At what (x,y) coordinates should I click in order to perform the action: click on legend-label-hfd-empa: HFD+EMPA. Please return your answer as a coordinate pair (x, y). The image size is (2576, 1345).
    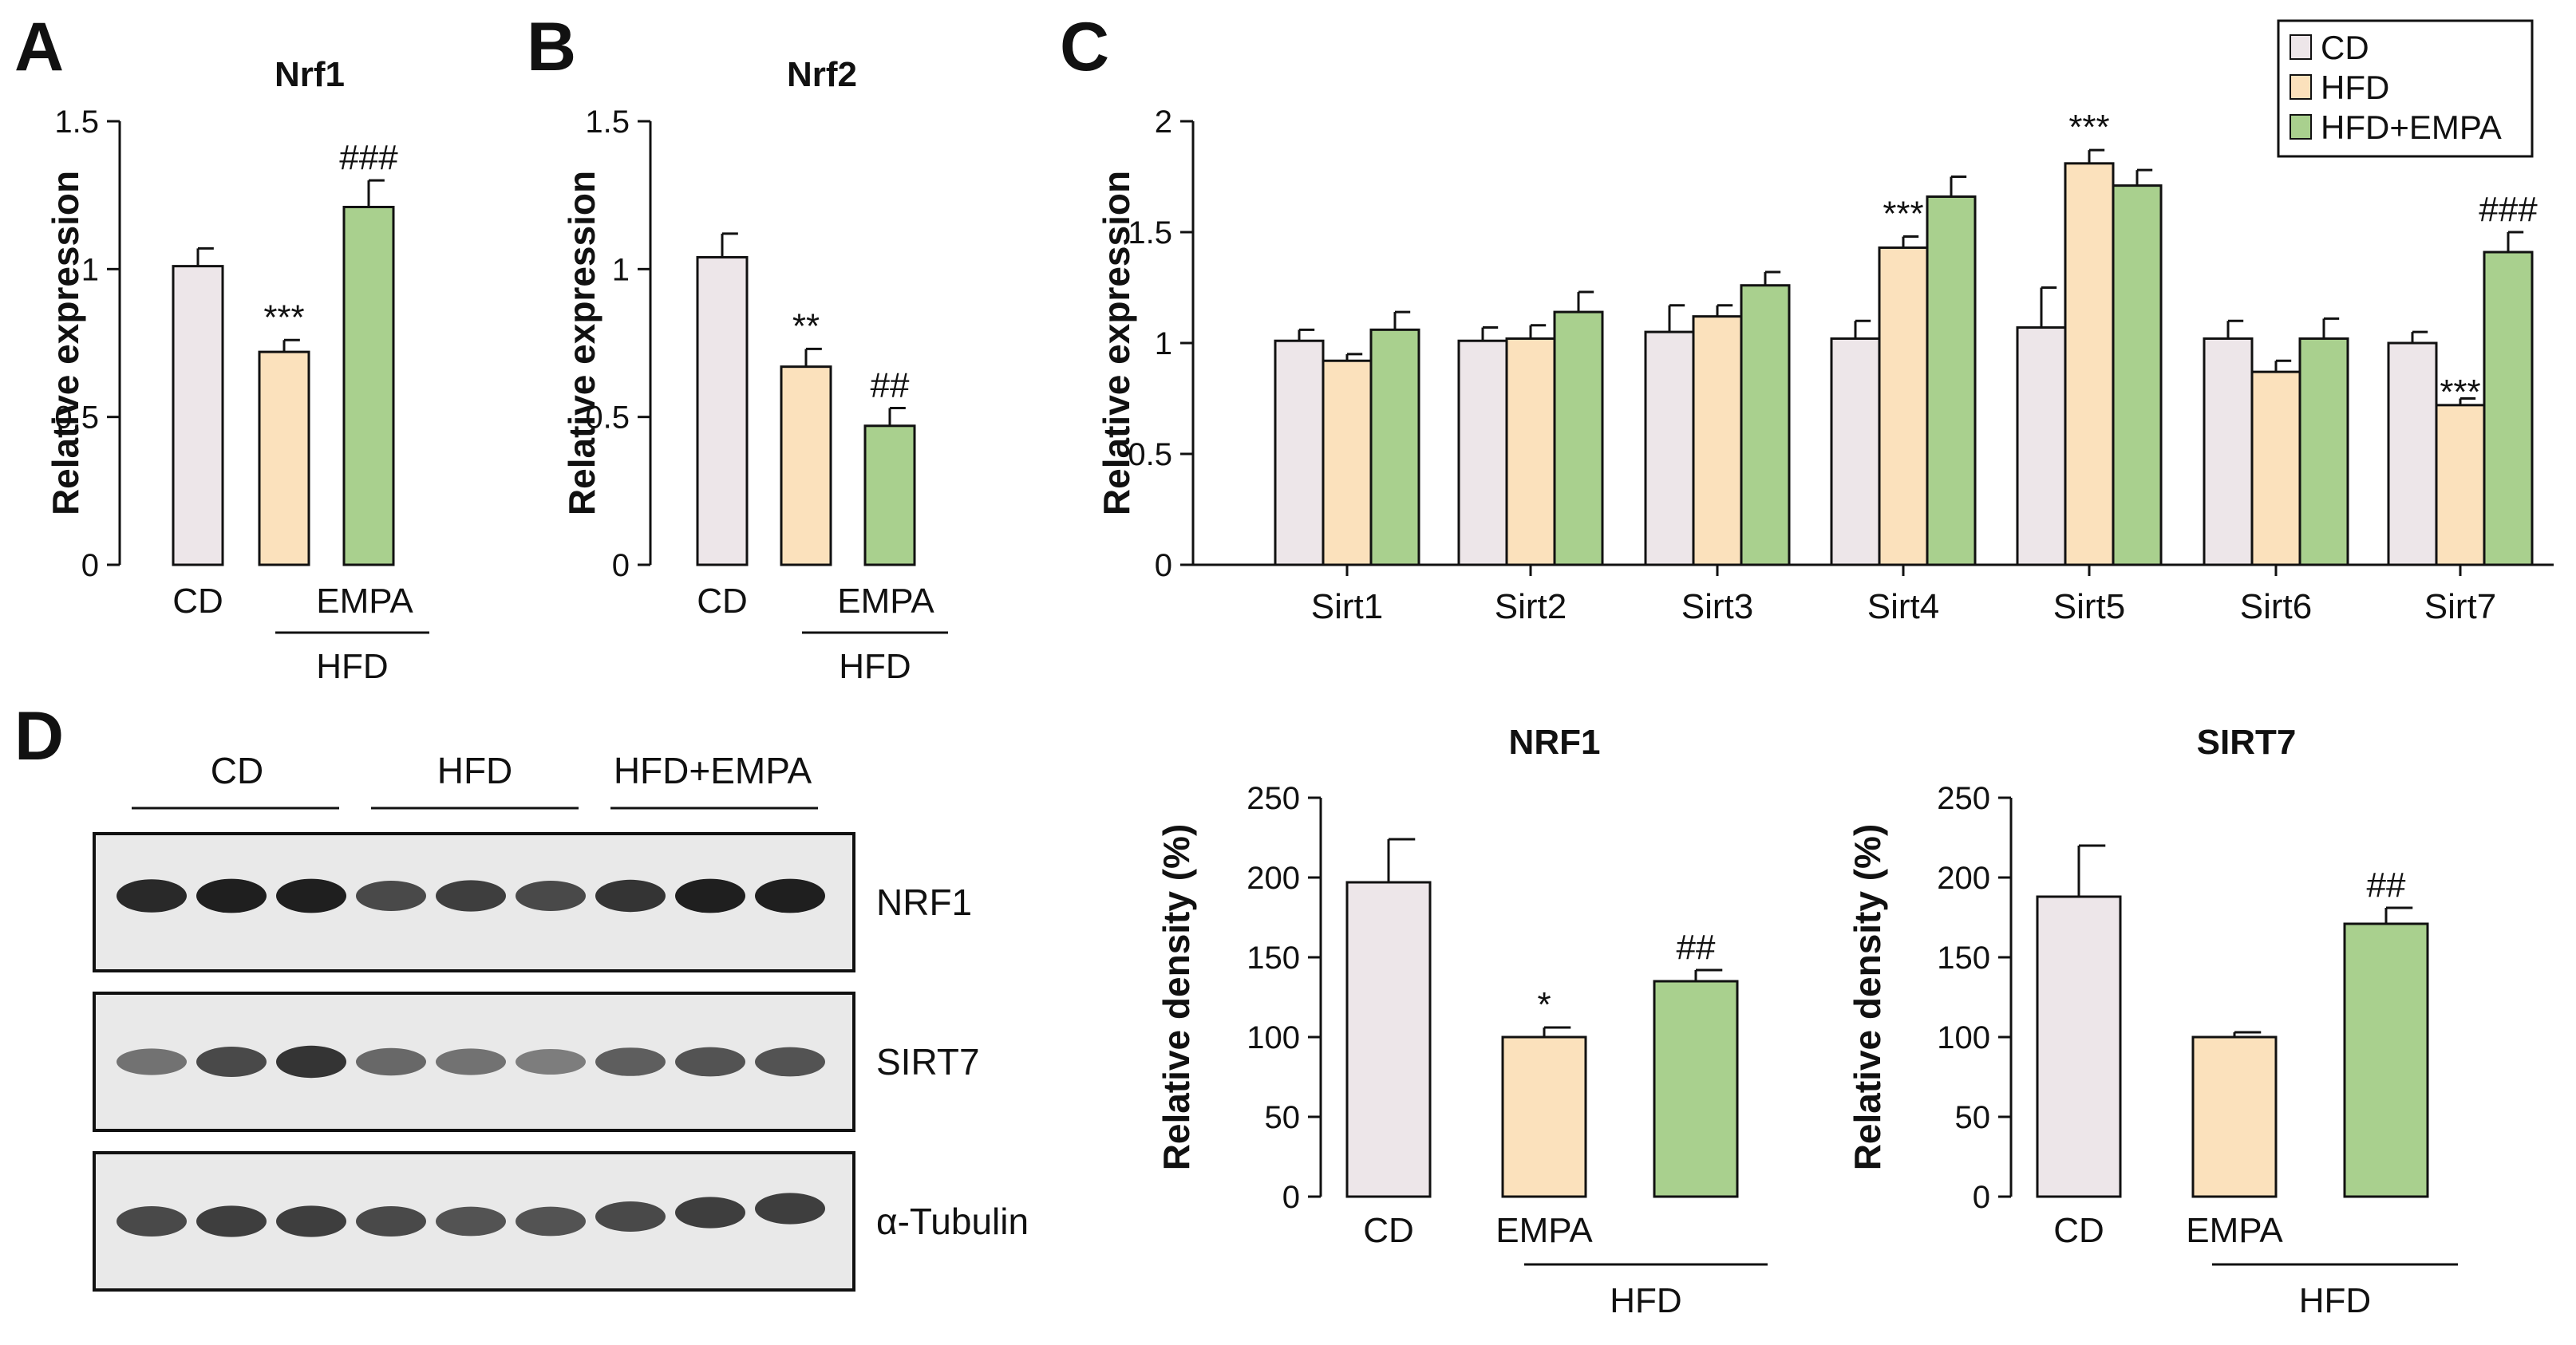
    Looking at the image, I should click on (2411, 127).